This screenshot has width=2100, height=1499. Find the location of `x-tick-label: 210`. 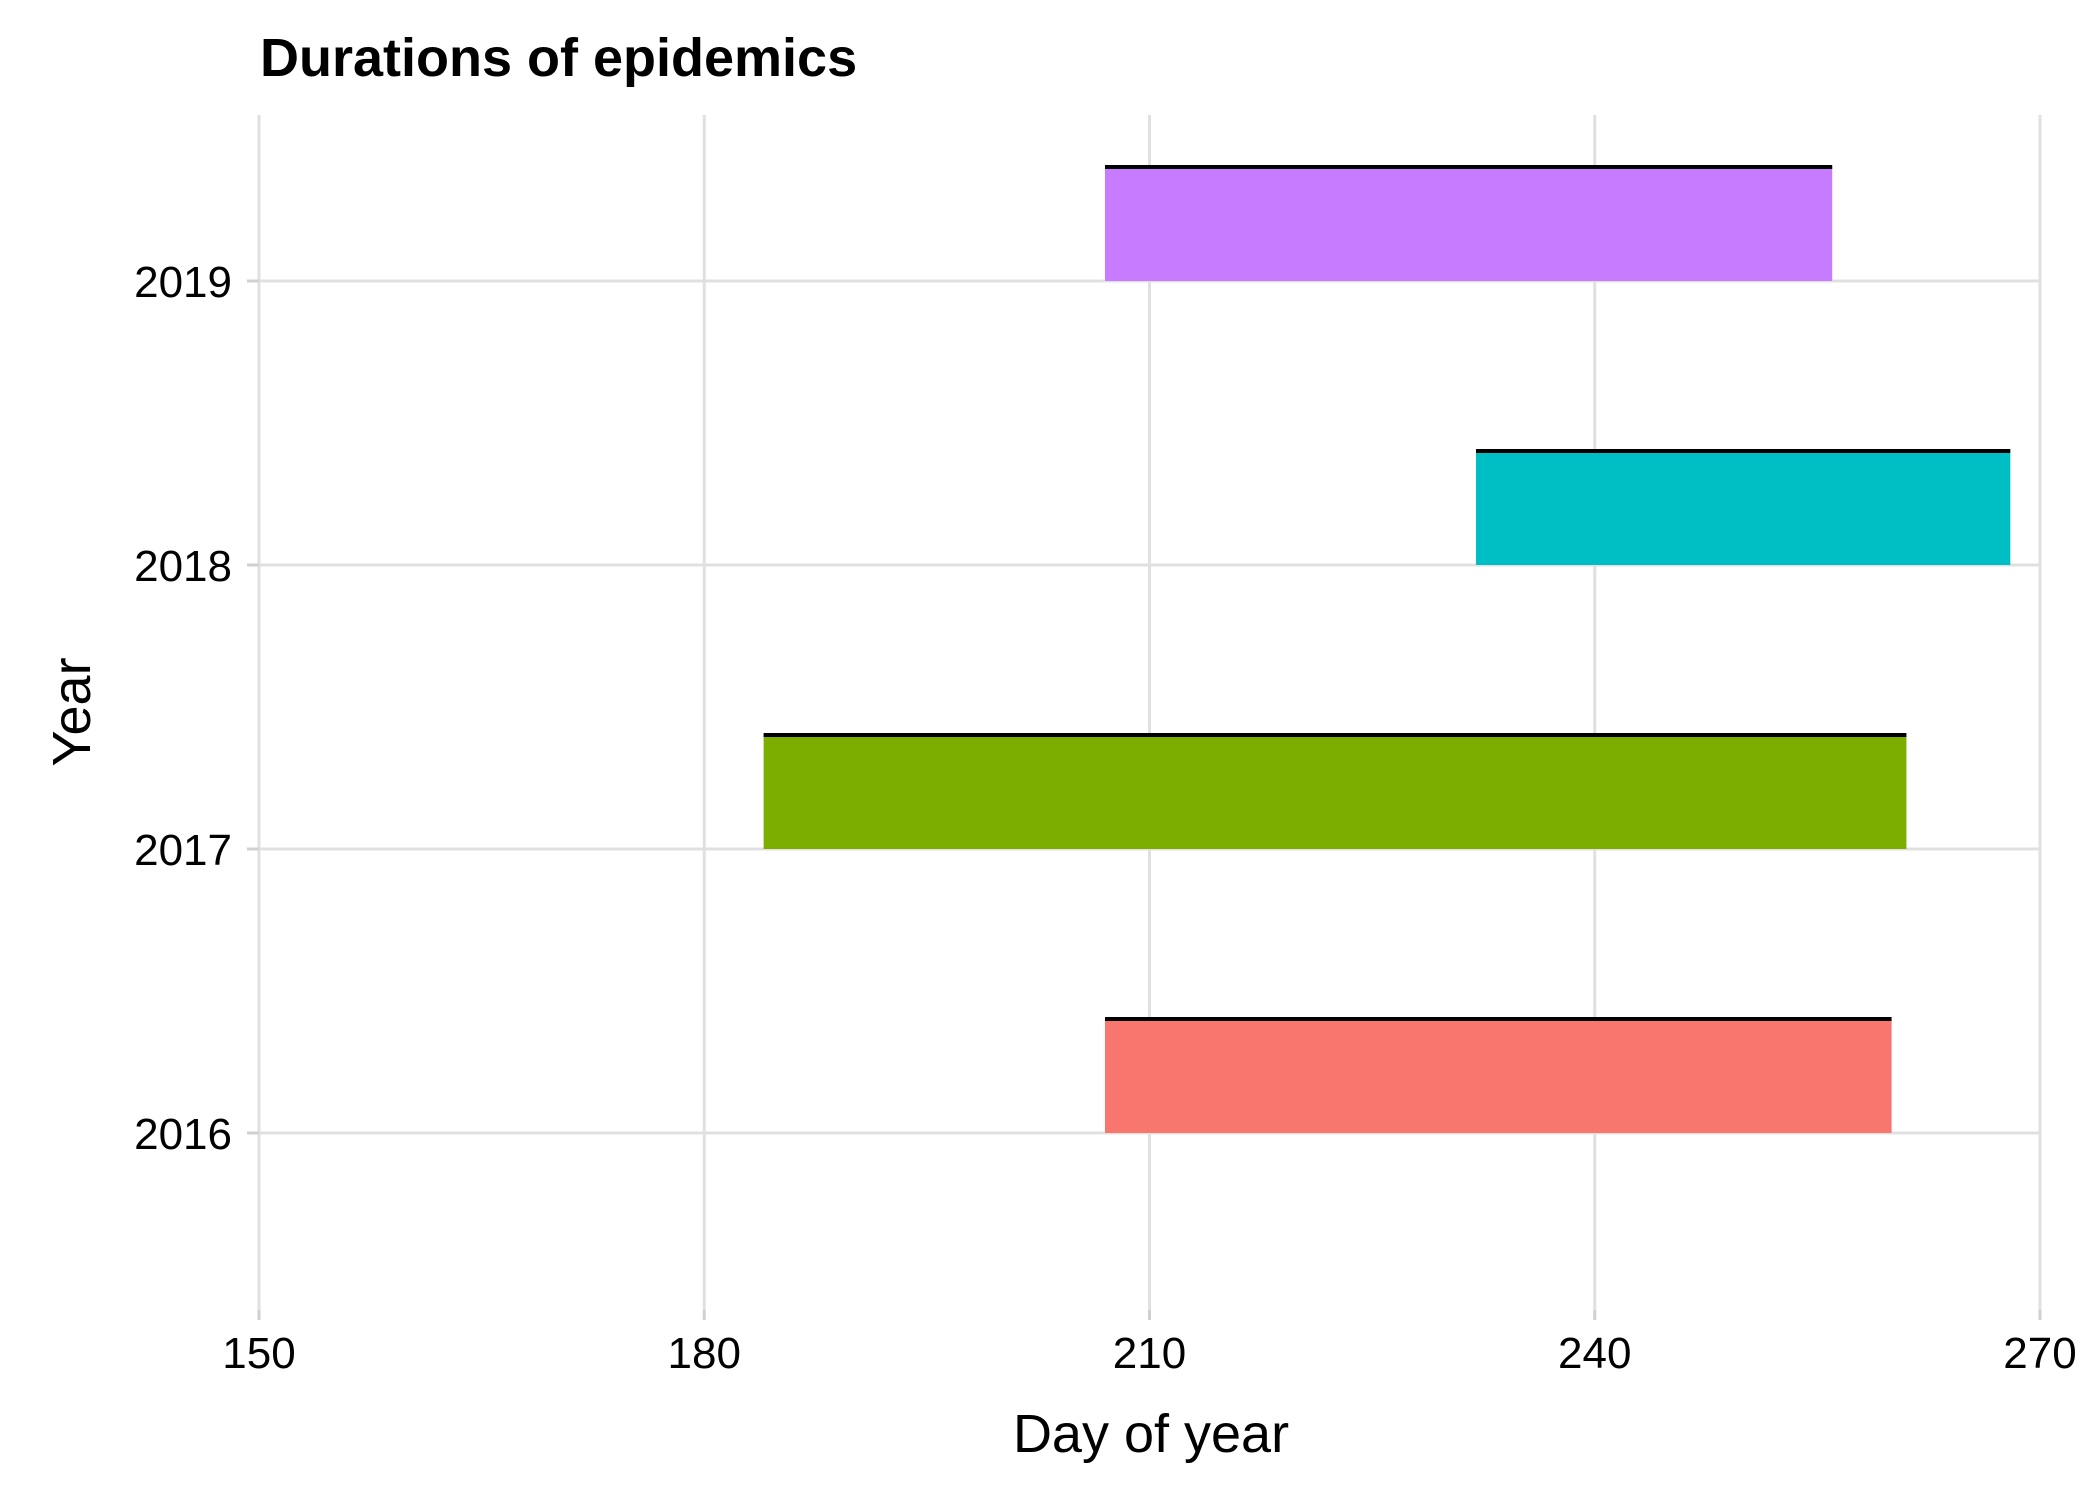

x-tick-label: 210 is located at coordinates (1149, 1353).